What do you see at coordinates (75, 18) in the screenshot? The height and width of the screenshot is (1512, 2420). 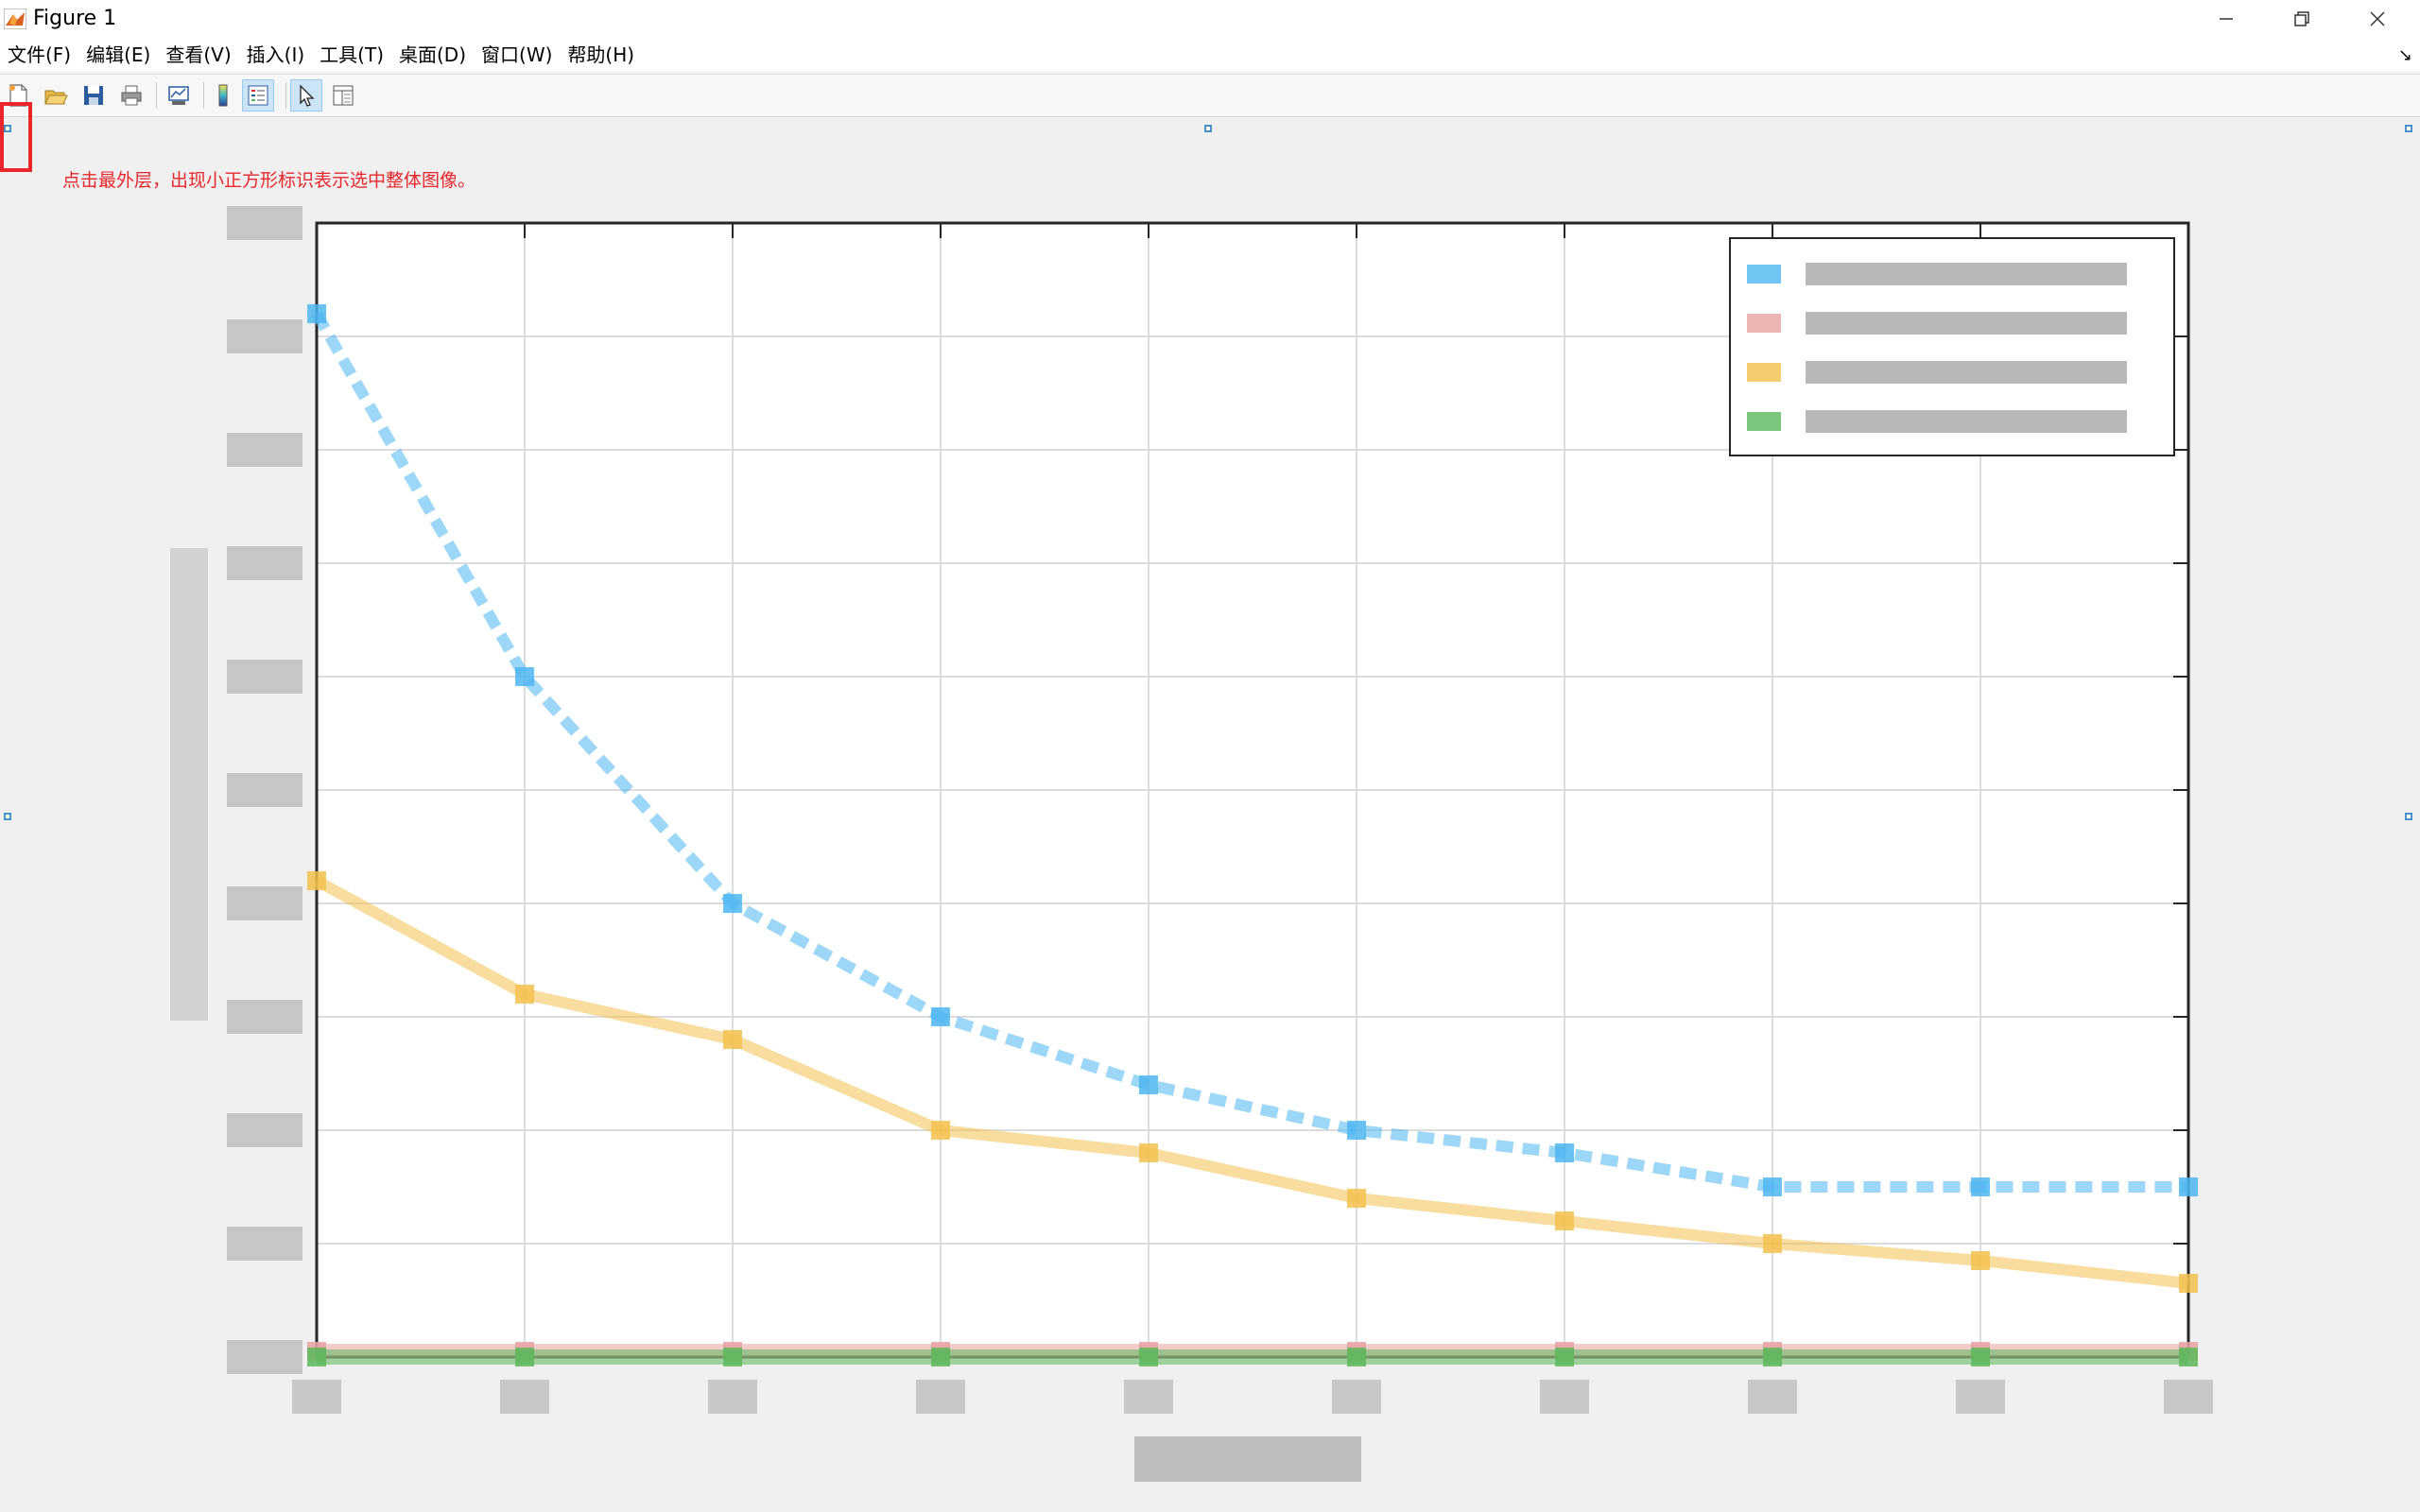 I see `window-title: Figure 1` at bounding box center [75, 18].